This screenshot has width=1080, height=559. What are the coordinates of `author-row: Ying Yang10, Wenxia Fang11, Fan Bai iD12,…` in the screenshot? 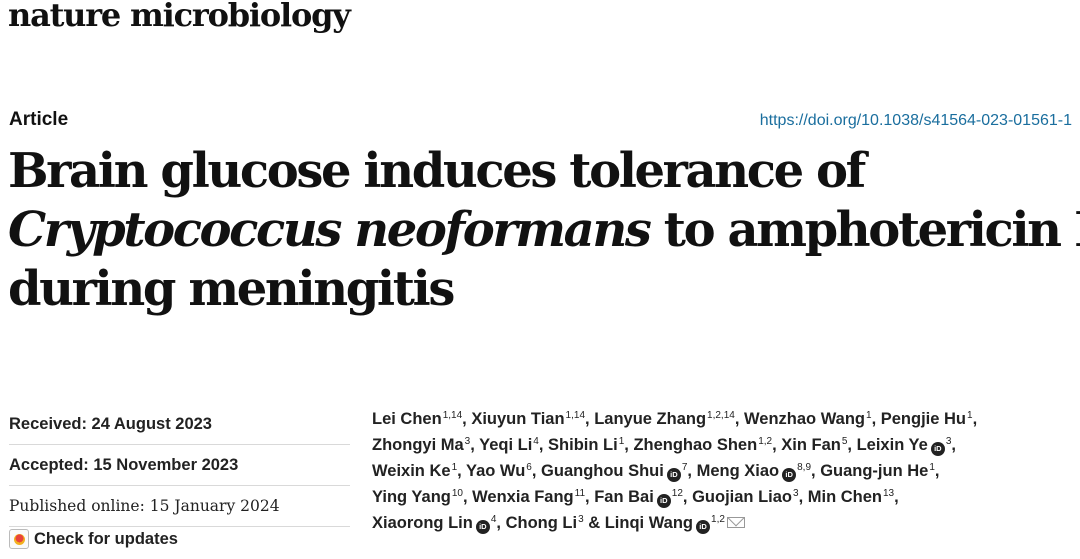 It's located at (722, 497).